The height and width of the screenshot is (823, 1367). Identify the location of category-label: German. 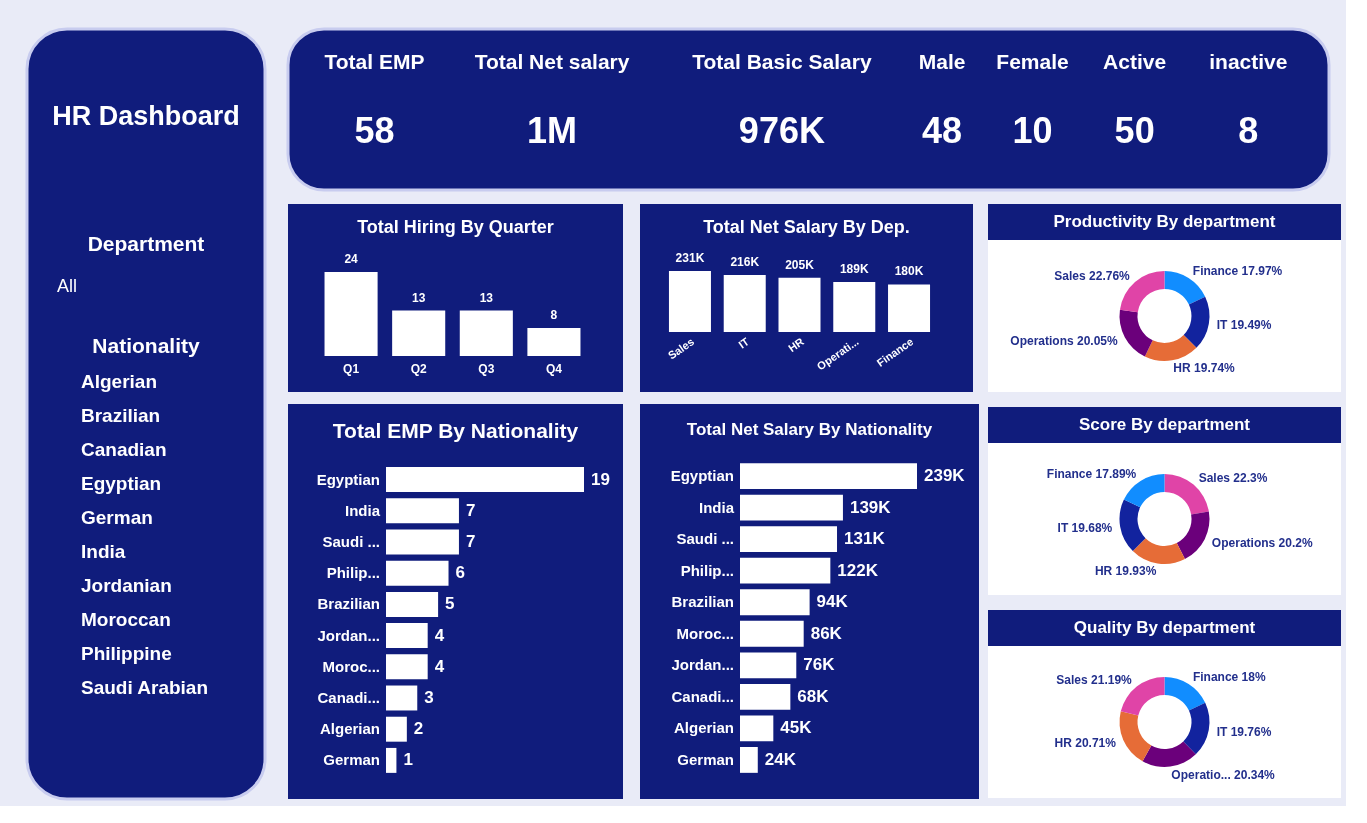
(117, 517).